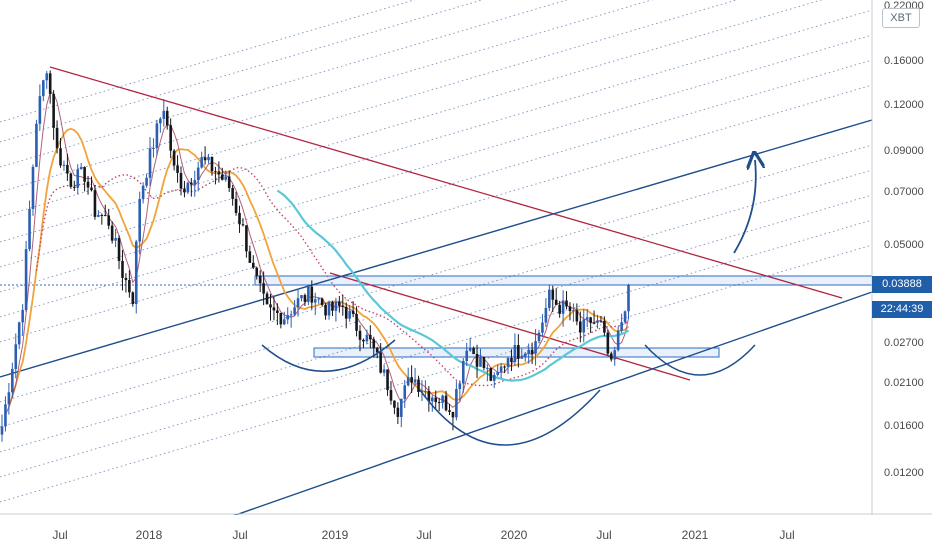 The image size is (932, 550). Describe the element at coordinates (466, 532) in the screenshot. I see `x-axis-bg` at that location.